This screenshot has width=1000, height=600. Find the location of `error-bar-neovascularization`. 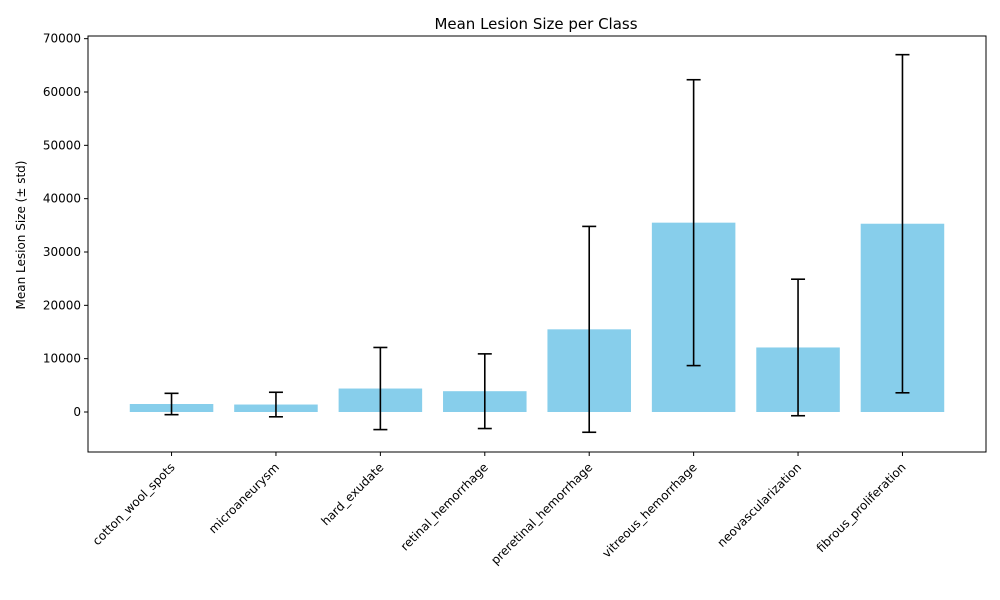

error-bar-neovascularization is located at coordinates (798, 347).